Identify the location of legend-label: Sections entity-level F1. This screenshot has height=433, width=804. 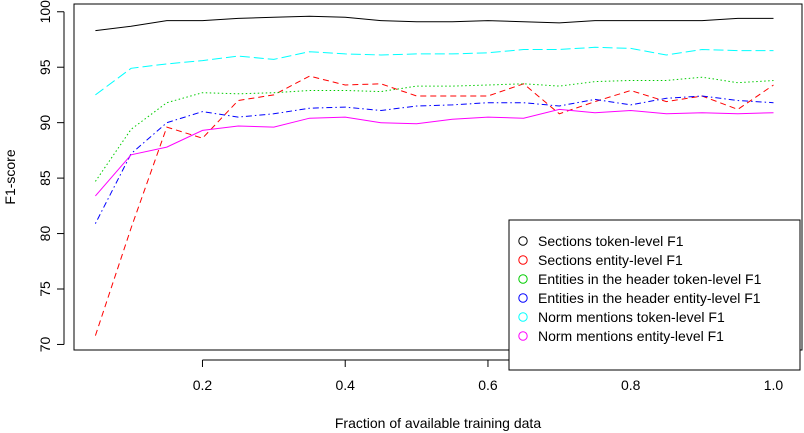
(610, 260).